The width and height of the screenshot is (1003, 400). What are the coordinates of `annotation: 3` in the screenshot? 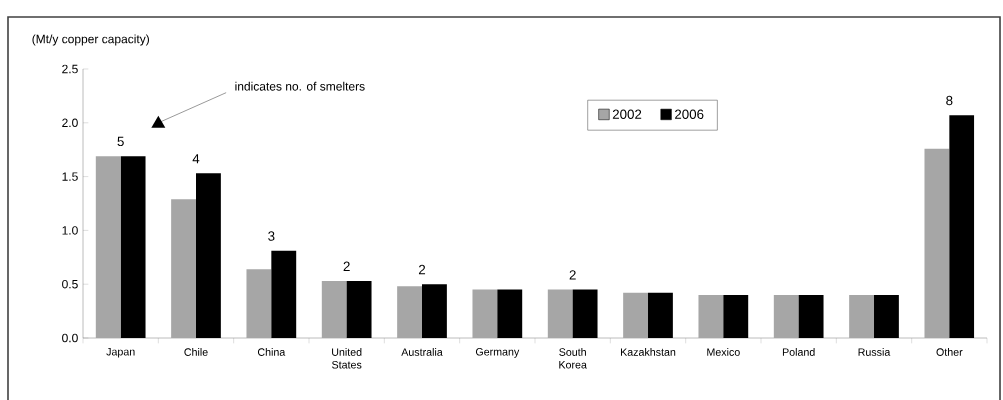 It's located at (271, 236).